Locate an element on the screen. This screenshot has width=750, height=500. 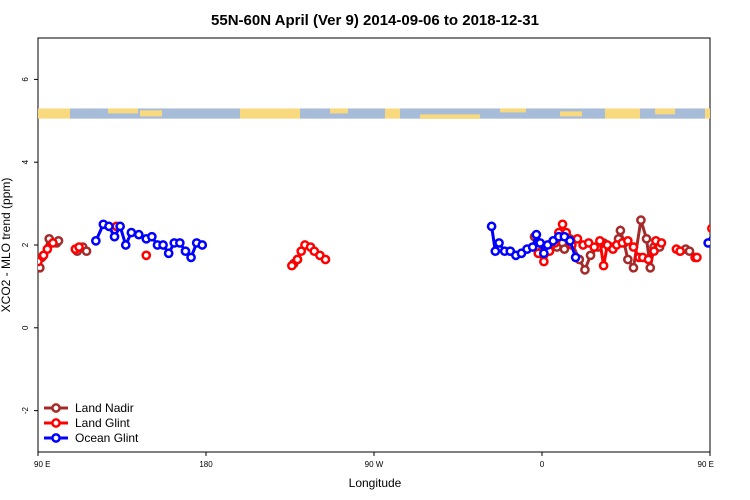
y-tick-label: 2 is located at coordinates (25, 244).